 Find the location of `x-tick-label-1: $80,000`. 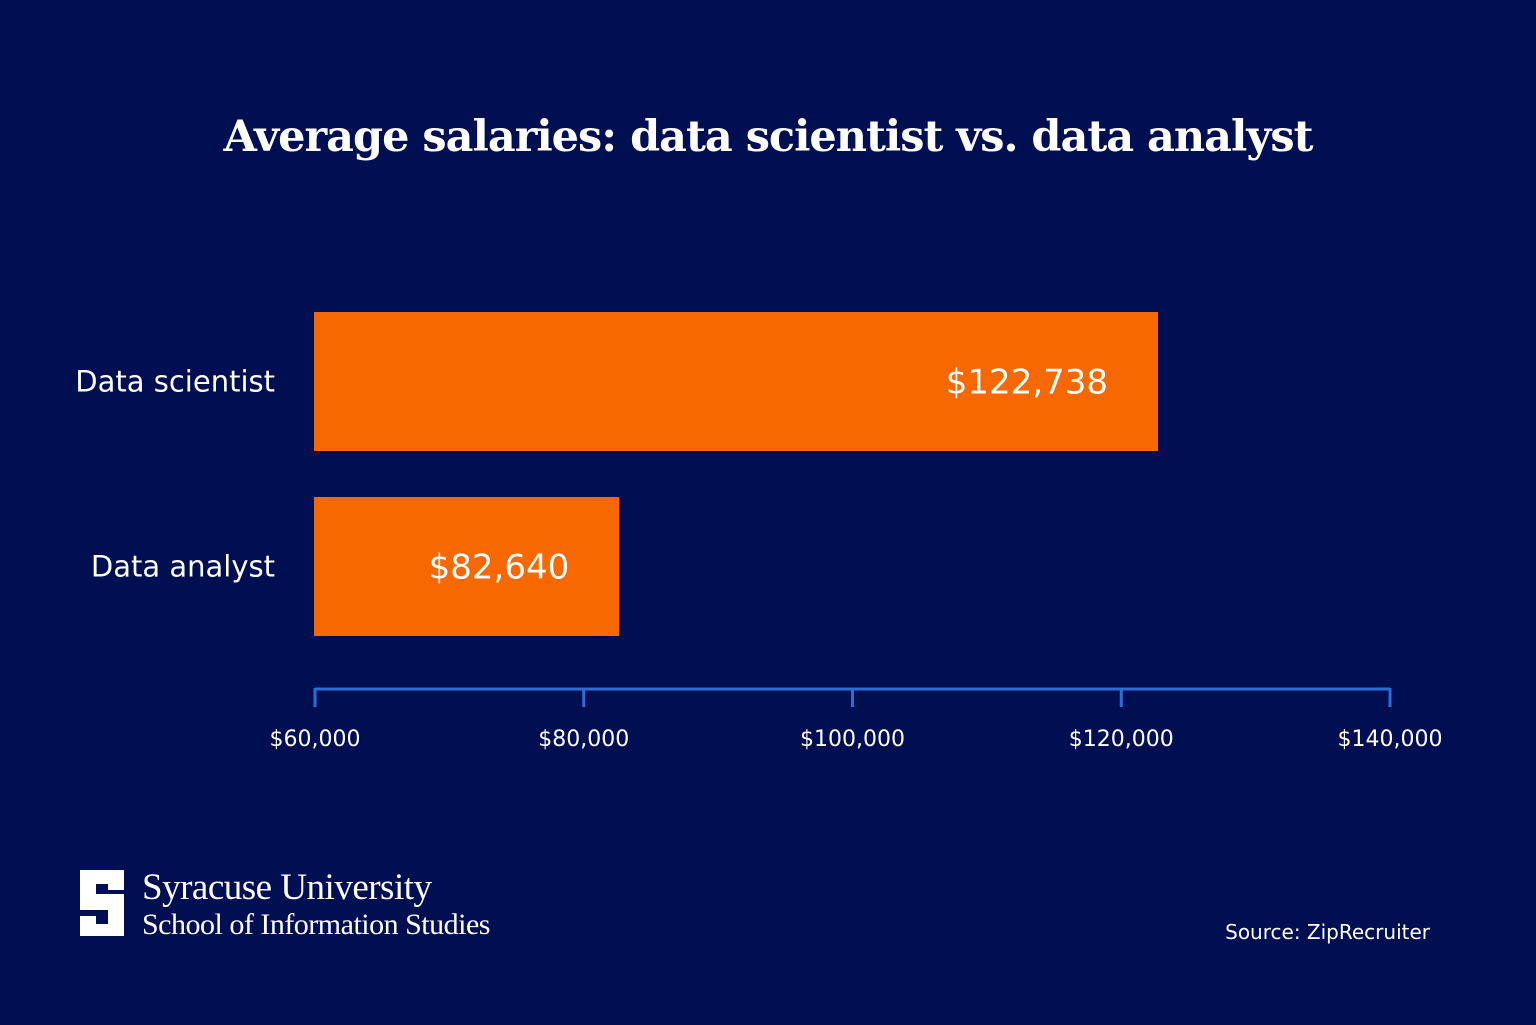

x-tick-label-1: $80,000 is located at coordinates (583, 739).